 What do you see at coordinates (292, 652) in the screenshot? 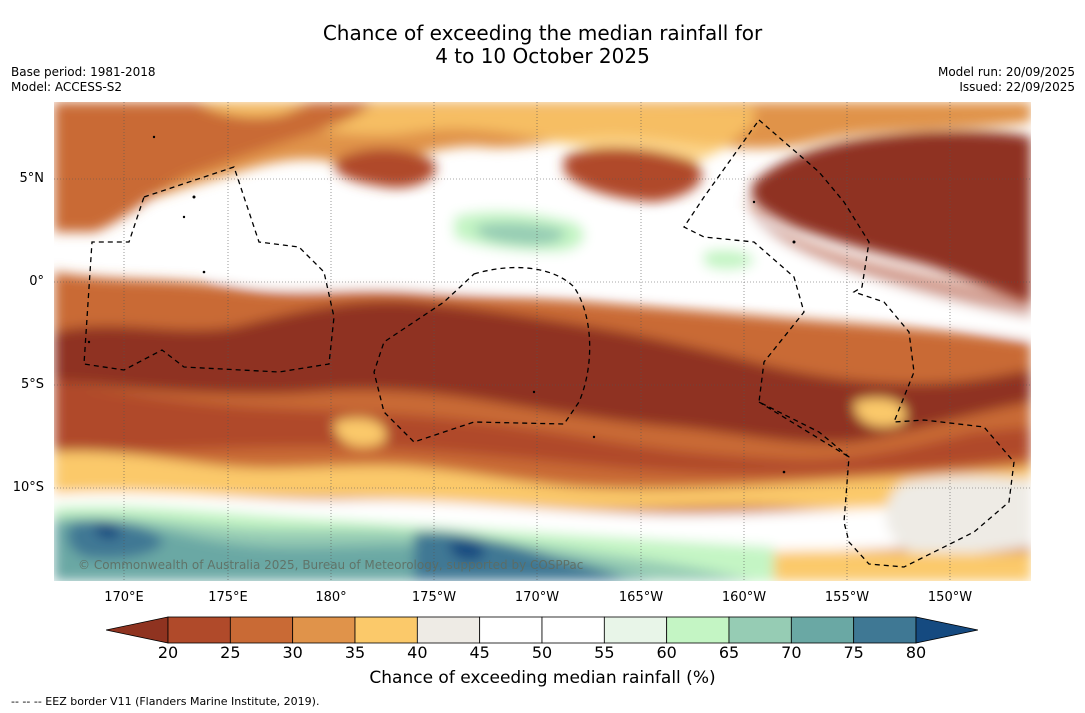
I see `colorbar-tick-label: 30` at bounding box center [292, 652].